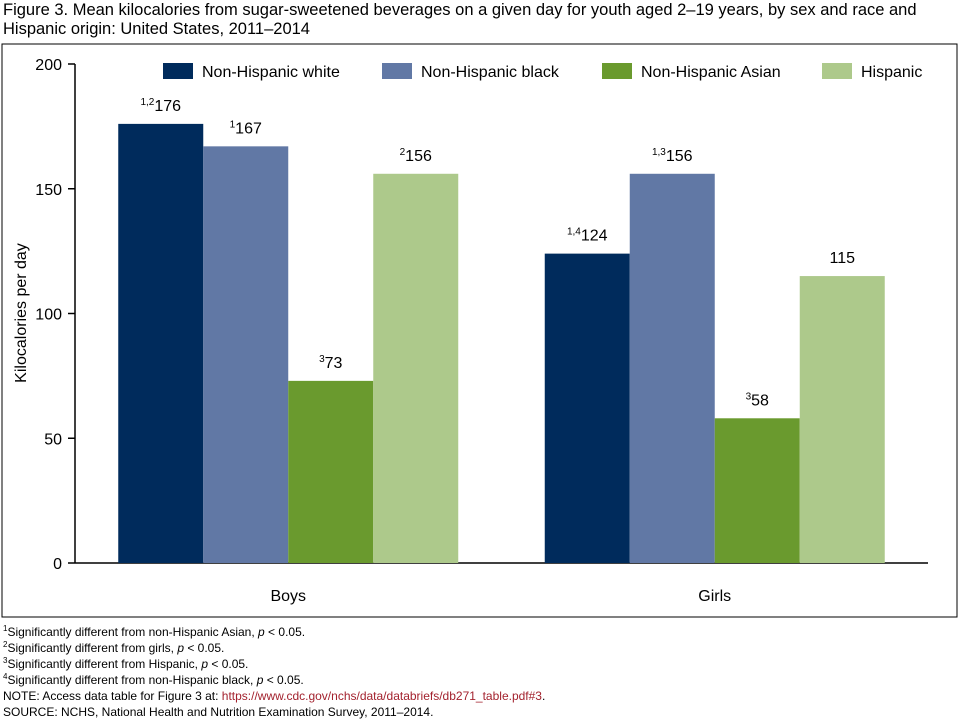 This screenshot has height=723, width=960. I want to click on note-text: NOTE: Access data table for Figure 3 at:, so click(112, 696).